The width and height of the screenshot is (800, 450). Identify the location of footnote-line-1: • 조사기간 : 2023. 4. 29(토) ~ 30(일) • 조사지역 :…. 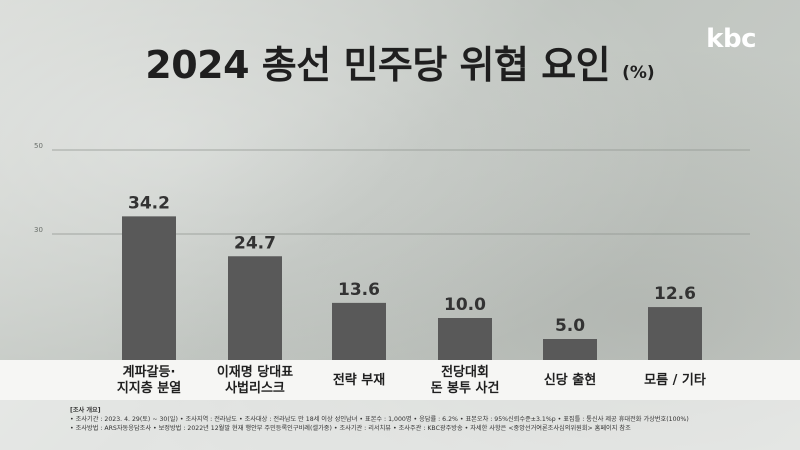
(379, 419).